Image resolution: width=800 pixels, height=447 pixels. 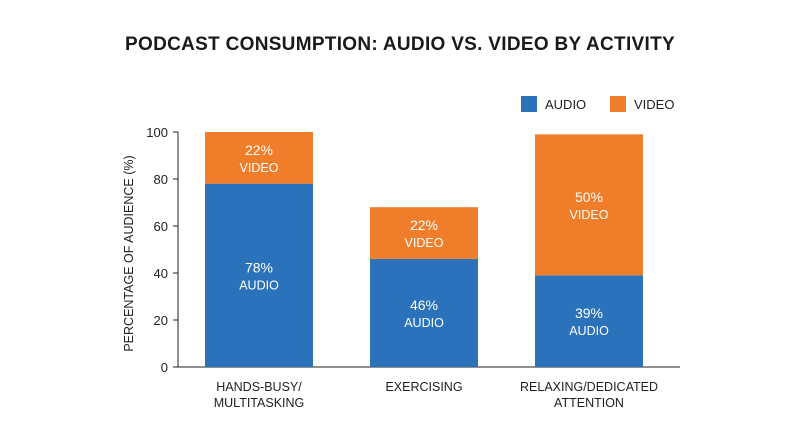 I want to click on data-label-value: 46%, so click(x=424, y=305).